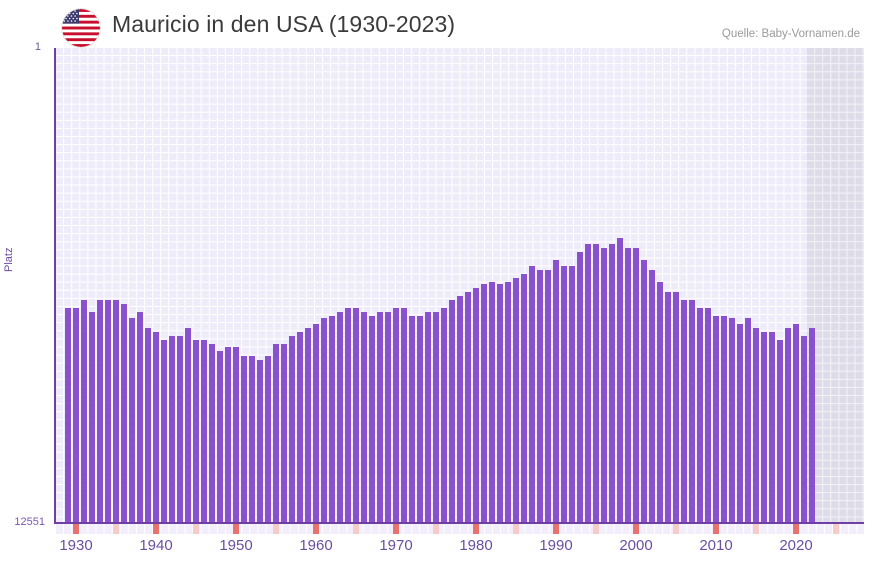 The image size is (873, 567). What do you see at coordinates (636, 545) in the screenshot?
I see `x-axis-tick-label: 2000` at bounding box center [636, 545].